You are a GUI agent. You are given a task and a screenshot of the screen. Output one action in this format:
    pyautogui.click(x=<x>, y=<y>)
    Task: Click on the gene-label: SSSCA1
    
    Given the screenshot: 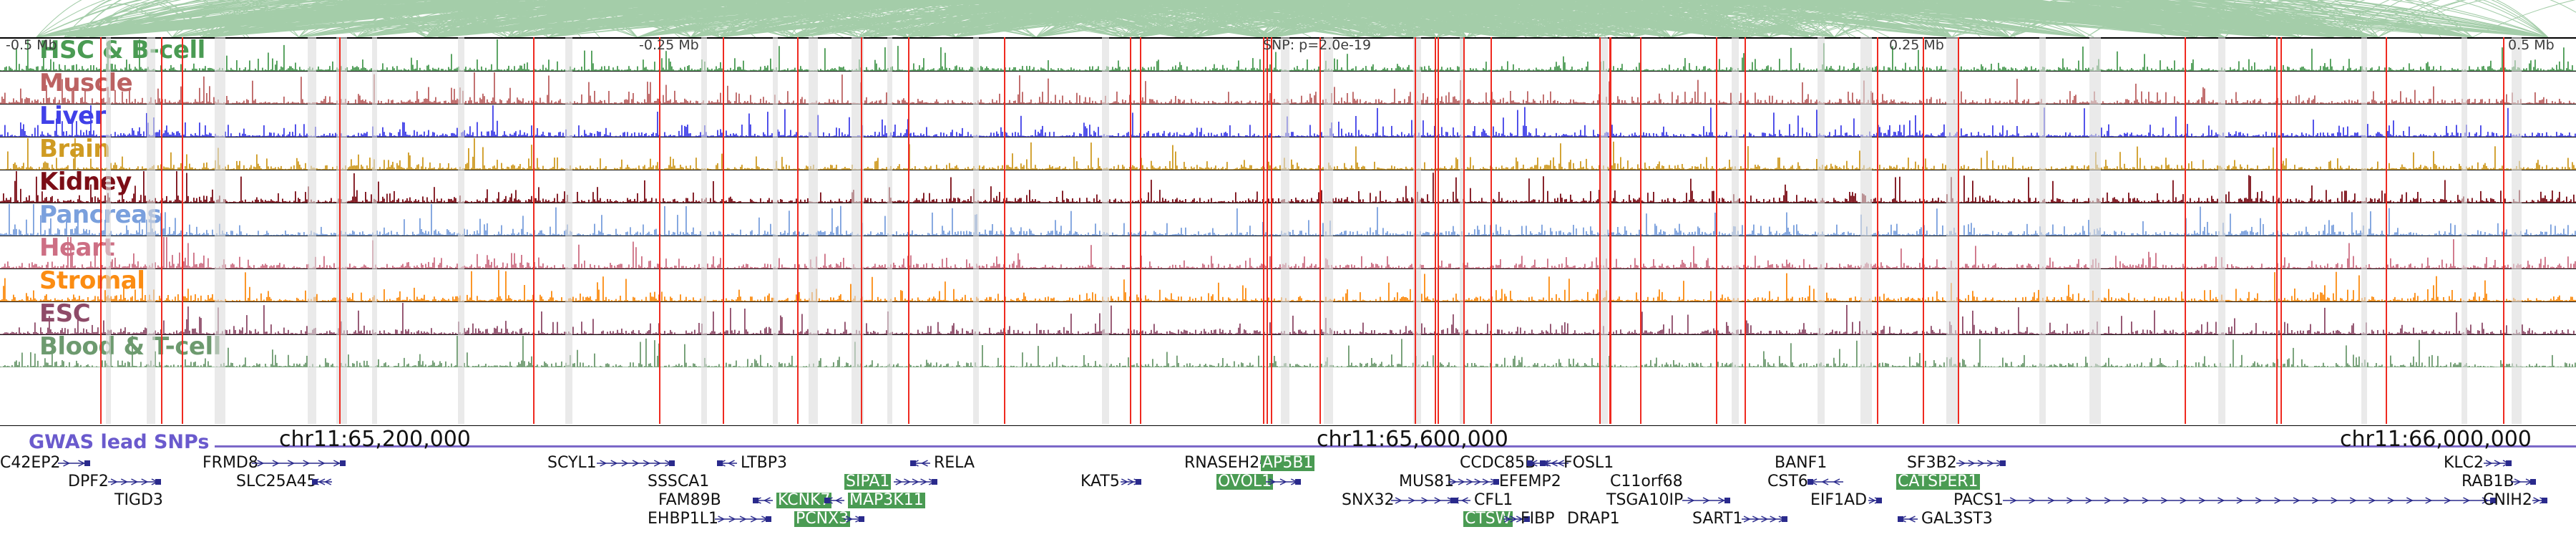 What is the action you would take?
    pyautogui.click(x=679, y=481)
    